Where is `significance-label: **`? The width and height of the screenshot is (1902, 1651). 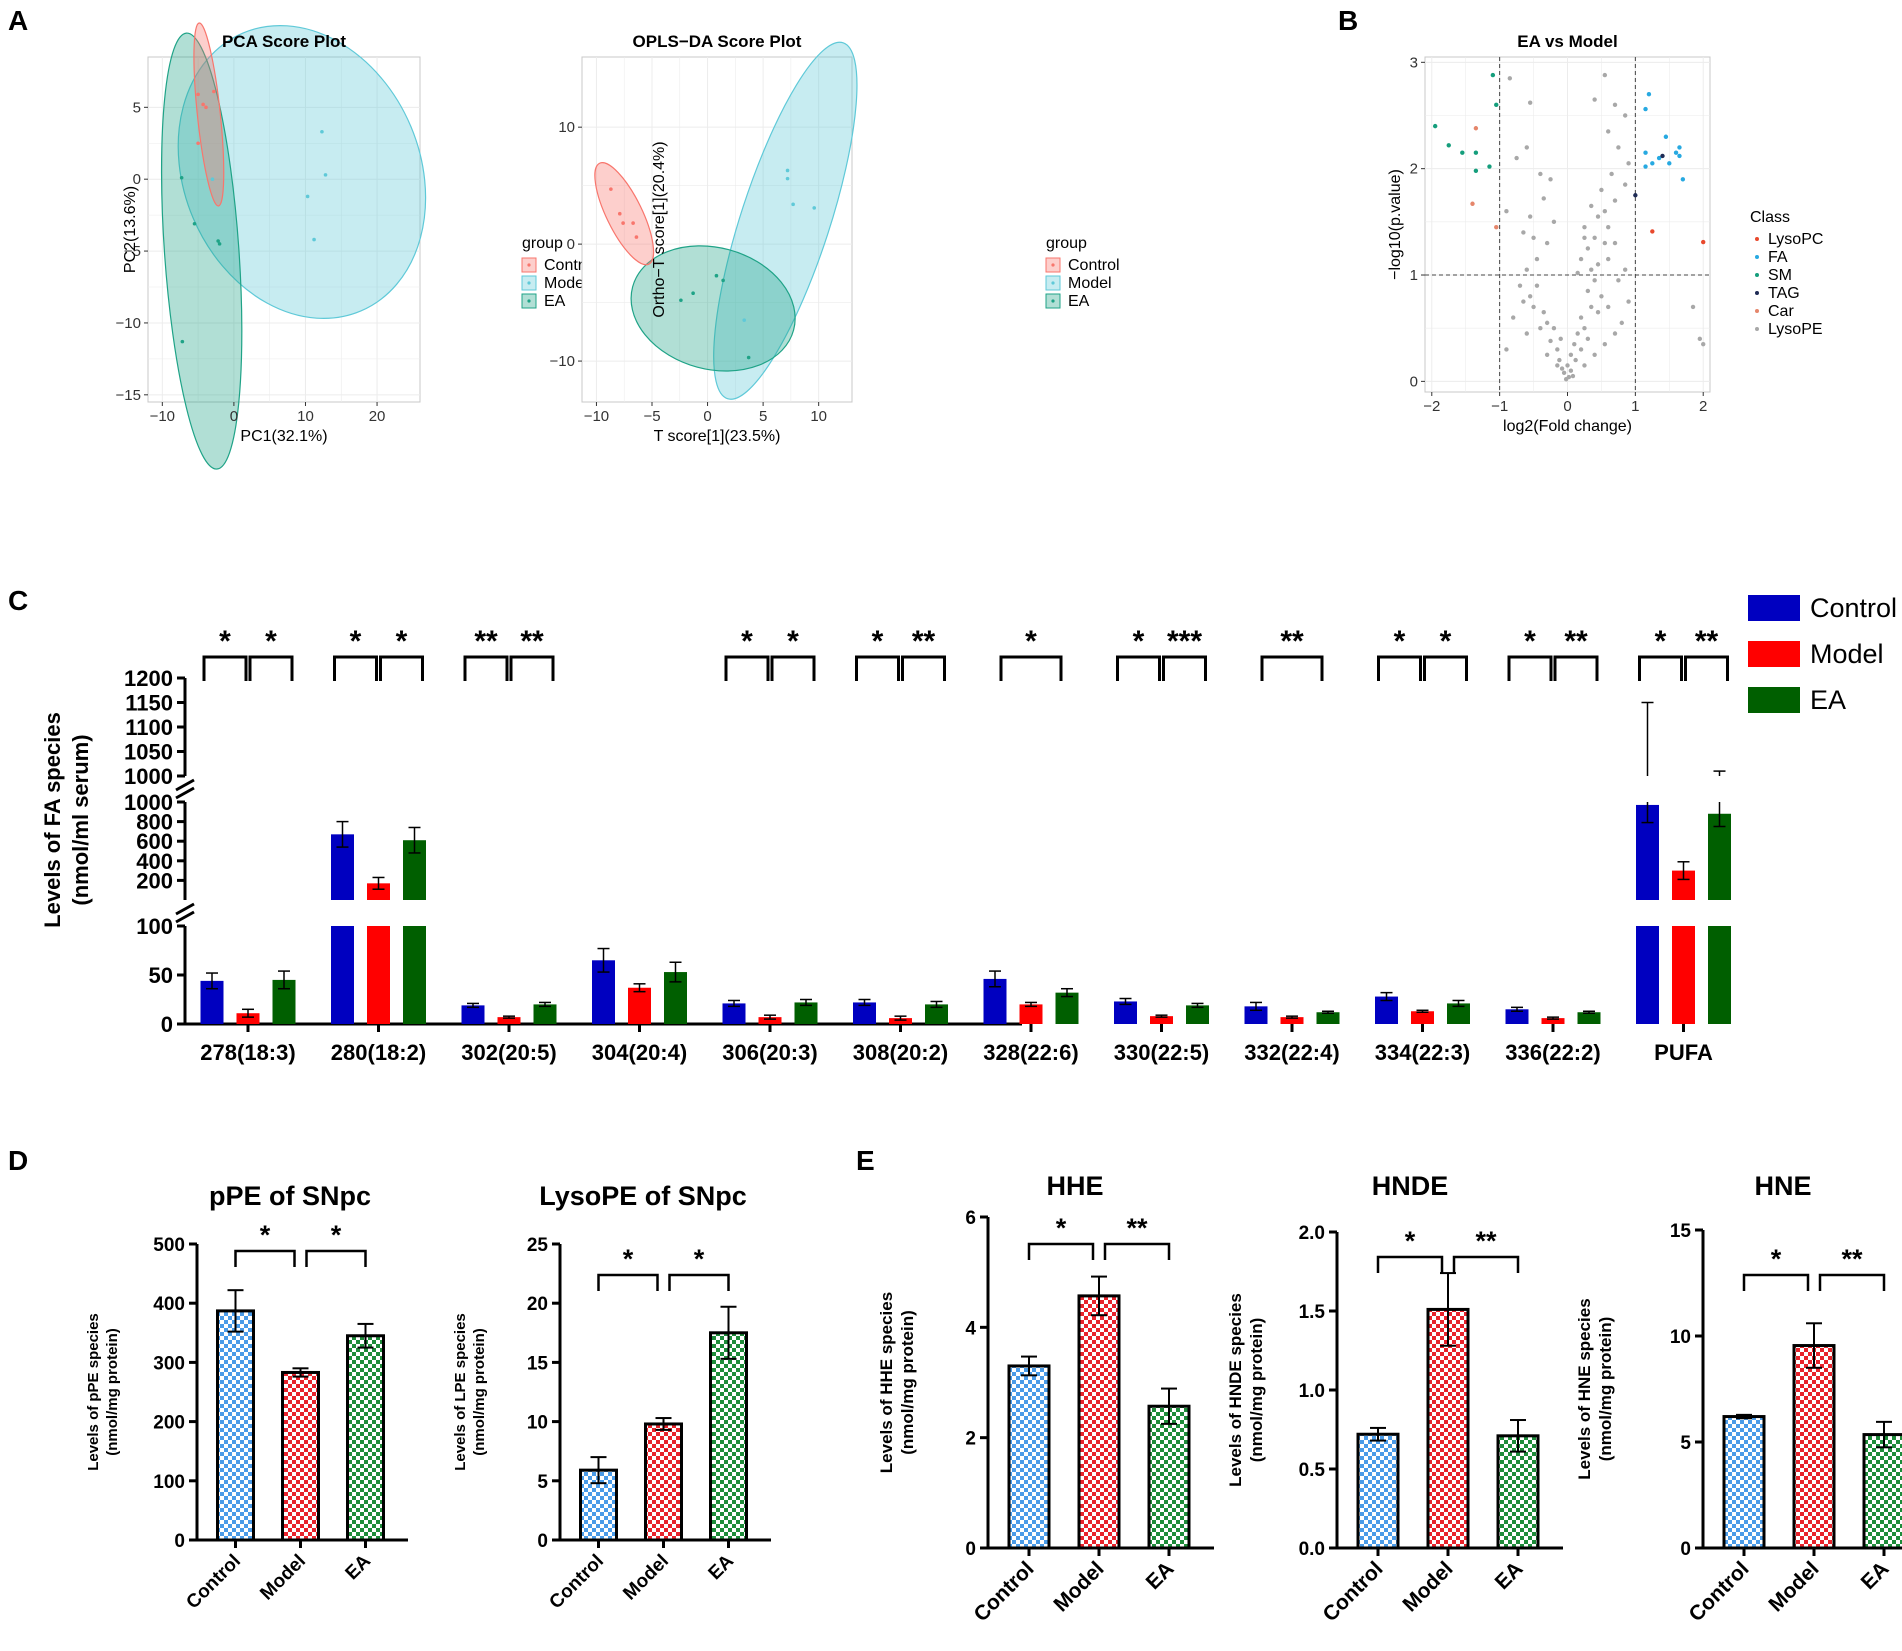 significance-label: ** is located at coordinates (1852, 1259).